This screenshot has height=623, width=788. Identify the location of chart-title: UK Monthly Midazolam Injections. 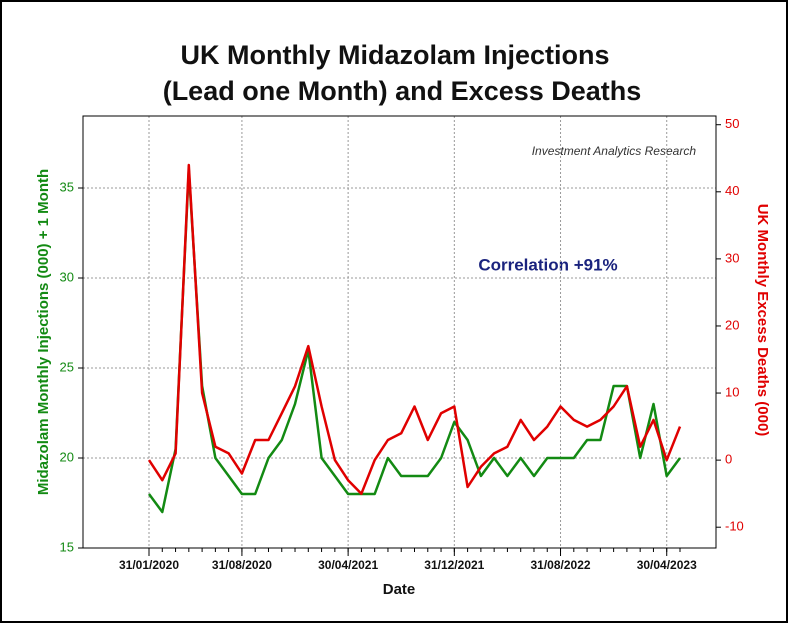
(394, 55).